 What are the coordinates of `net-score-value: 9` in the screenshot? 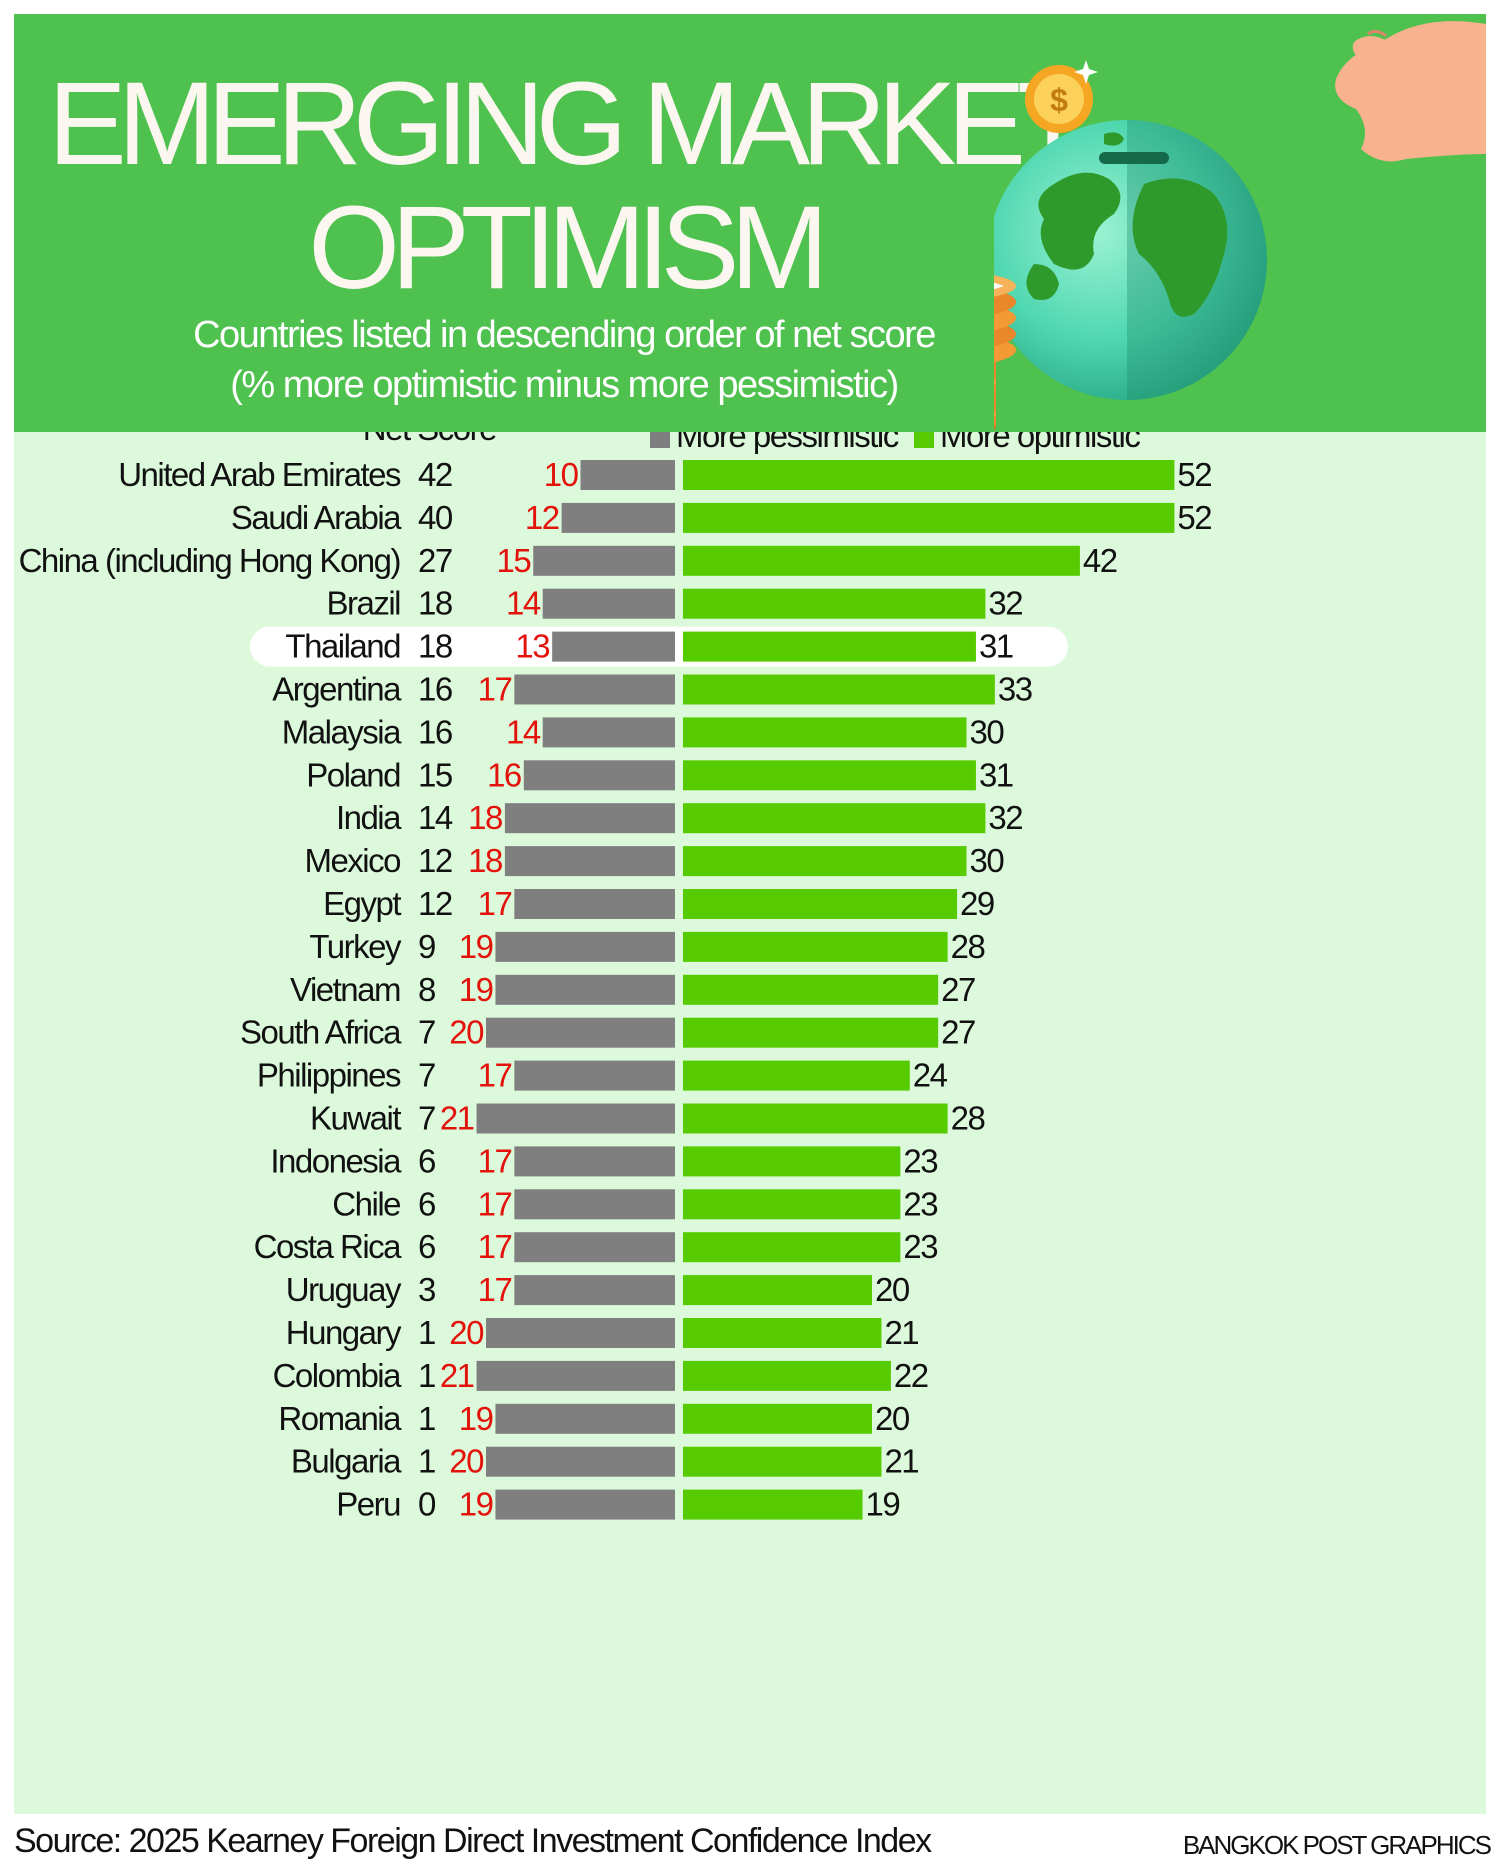 It's located at (426, 946).